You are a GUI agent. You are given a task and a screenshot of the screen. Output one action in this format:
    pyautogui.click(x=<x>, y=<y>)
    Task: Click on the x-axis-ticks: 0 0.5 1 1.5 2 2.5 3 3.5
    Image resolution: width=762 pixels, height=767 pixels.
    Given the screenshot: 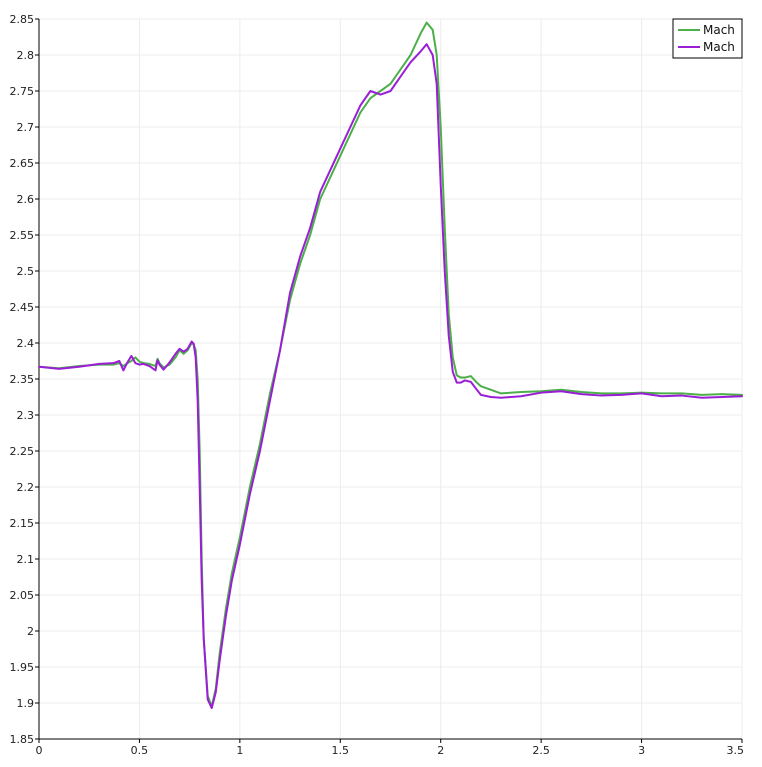 What is the action you would take?
    pyautogui.click(x=390, y=748)
    